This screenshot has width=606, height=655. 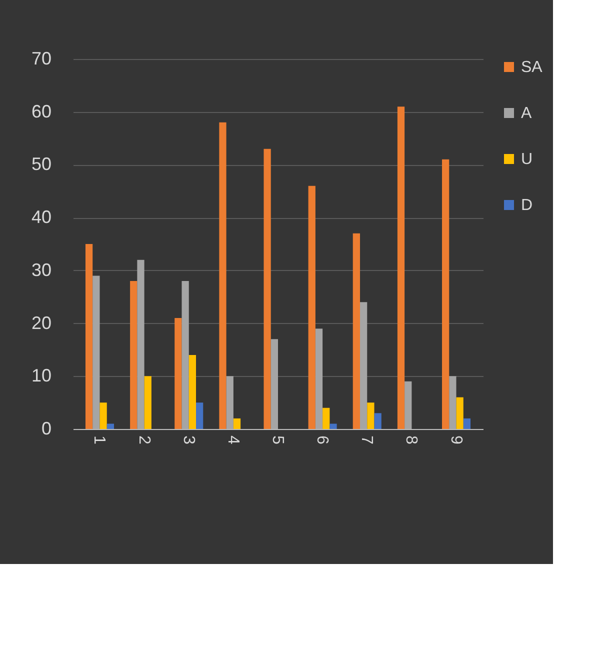 I want to click on x-tick-label: 8, so click(x=411, y=440).